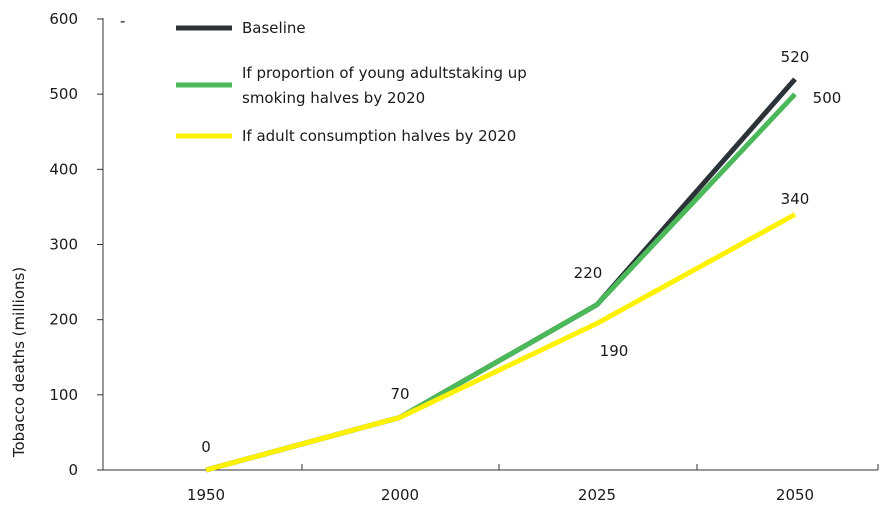  What do you see at coordinates (795, 199) in the screenshot?
I see `data-label-2050-adult: 340` at bounding box center [795, 199].